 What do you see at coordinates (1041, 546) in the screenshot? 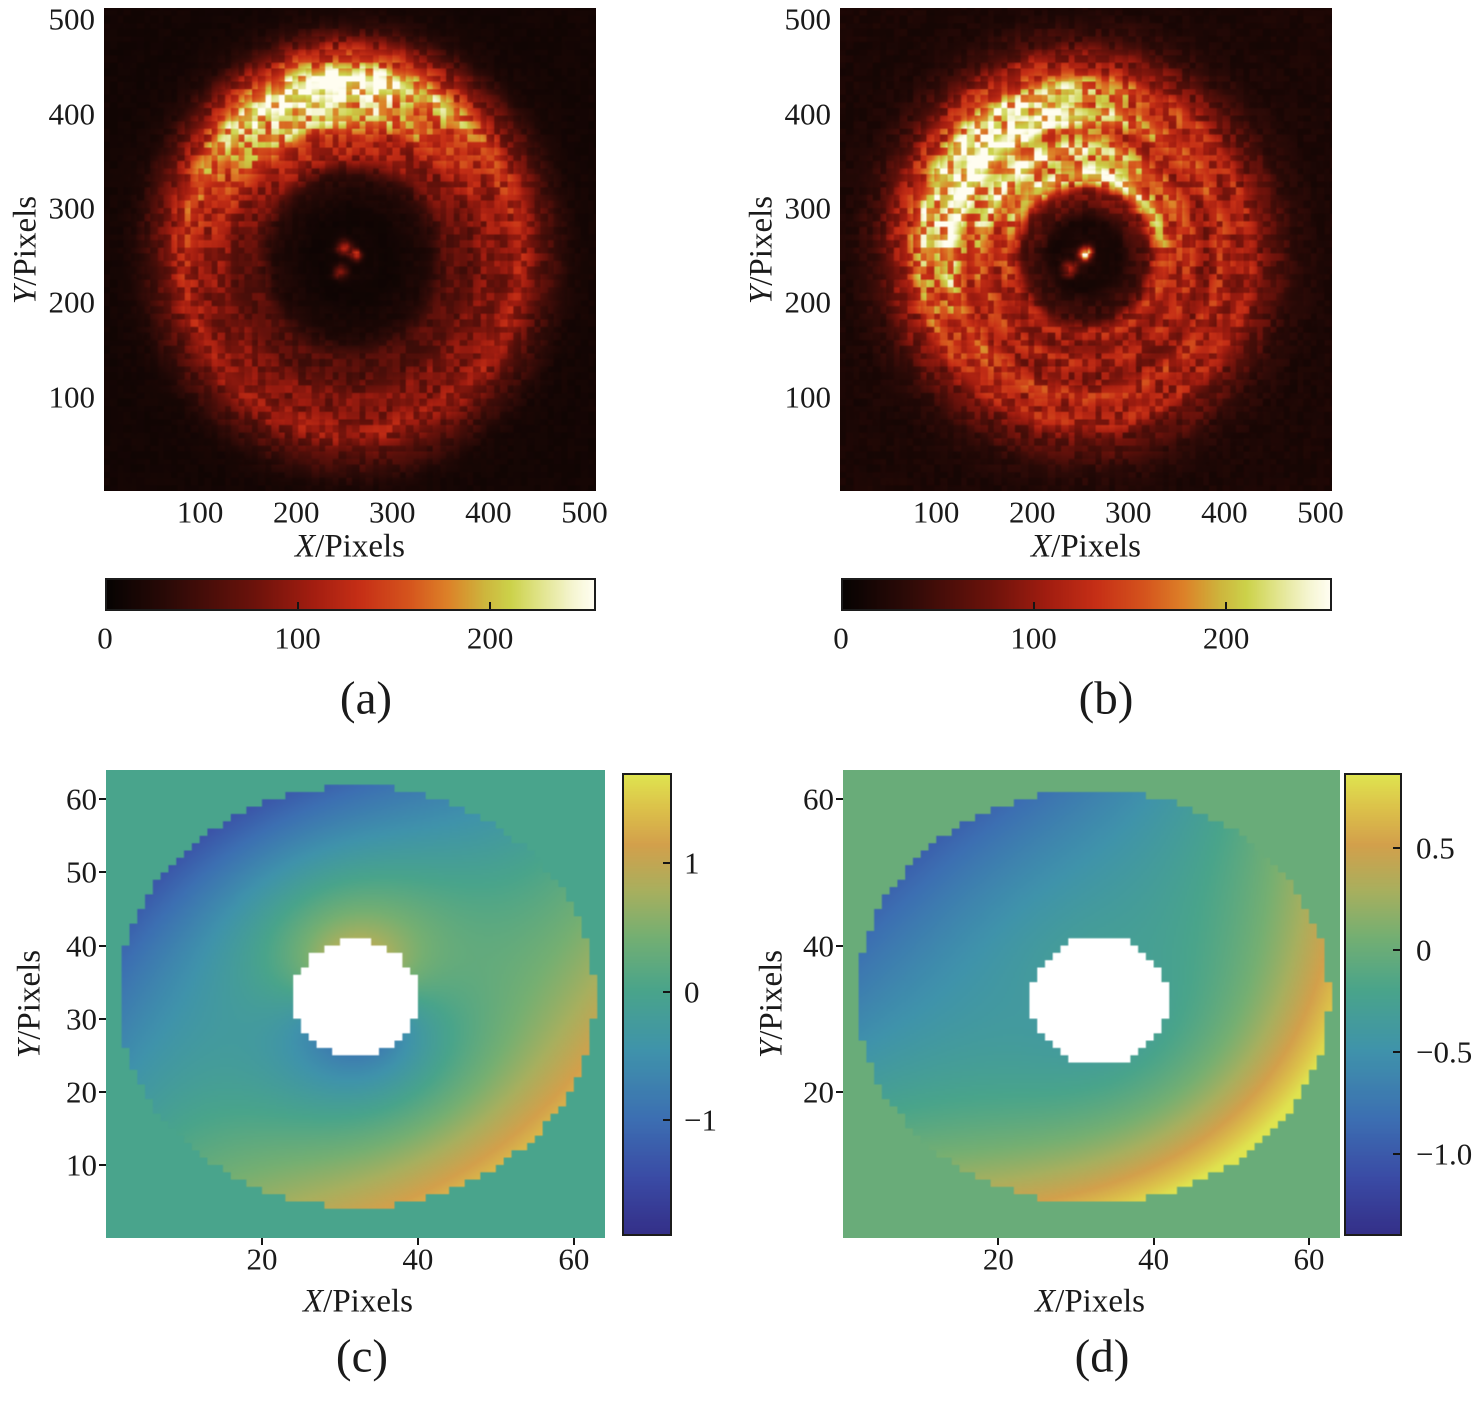
I see `x-axis-var-b: X` at bounding box center [1041, 546].